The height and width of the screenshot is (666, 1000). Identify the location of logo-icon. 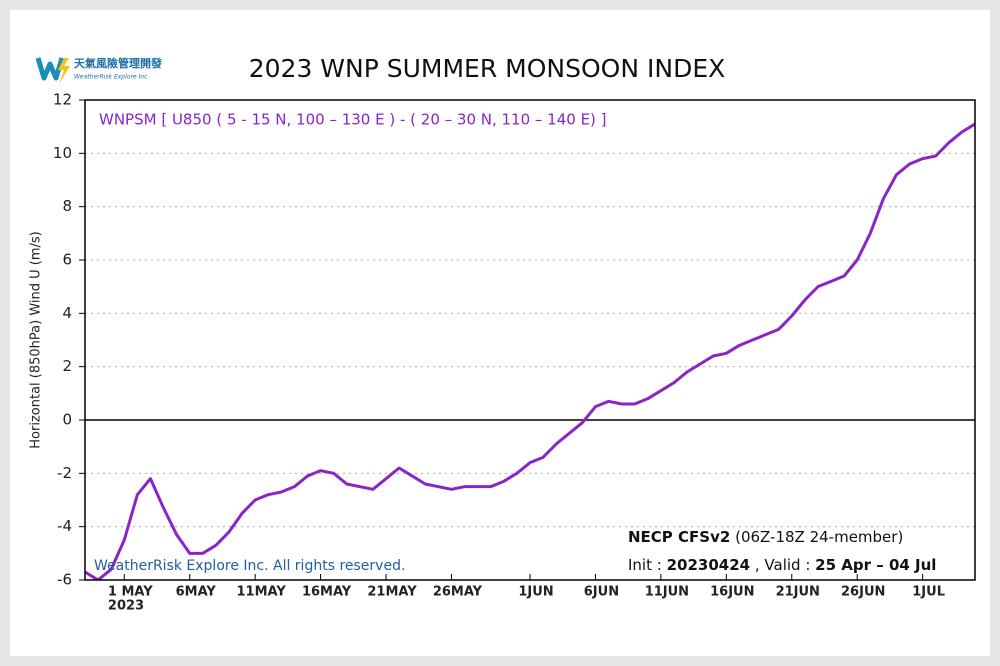
(52, 70).